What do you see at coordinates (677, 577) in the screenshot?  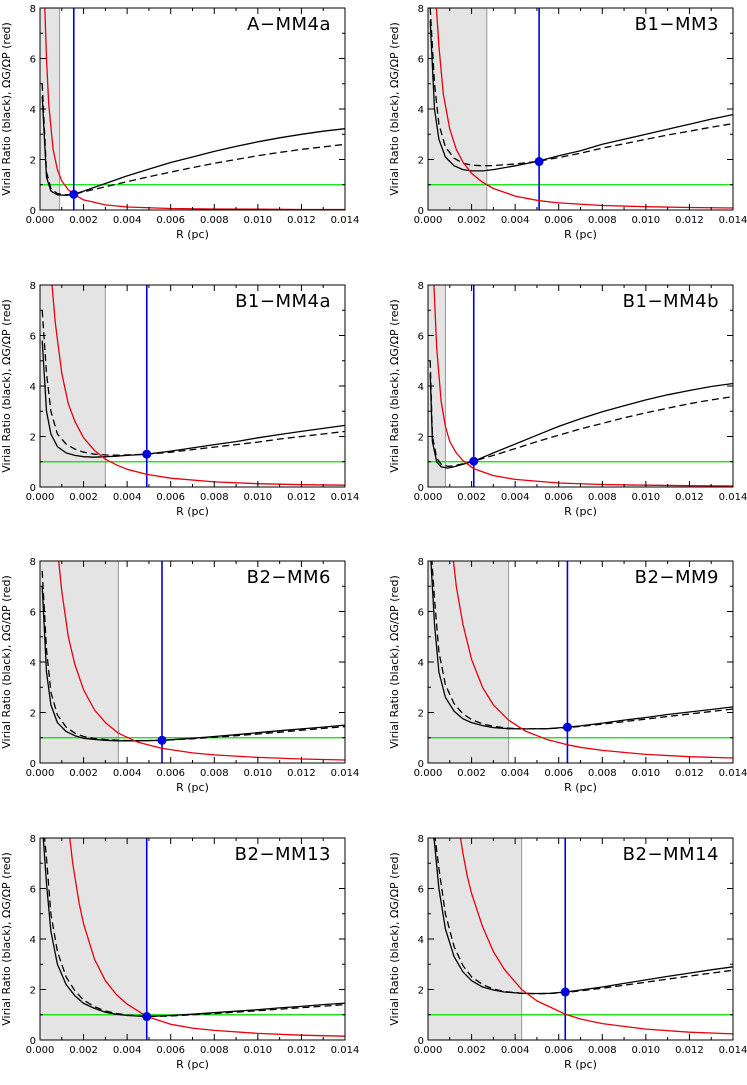 I see `panel-title: B2−MM9` at bounding box center [677, 577].